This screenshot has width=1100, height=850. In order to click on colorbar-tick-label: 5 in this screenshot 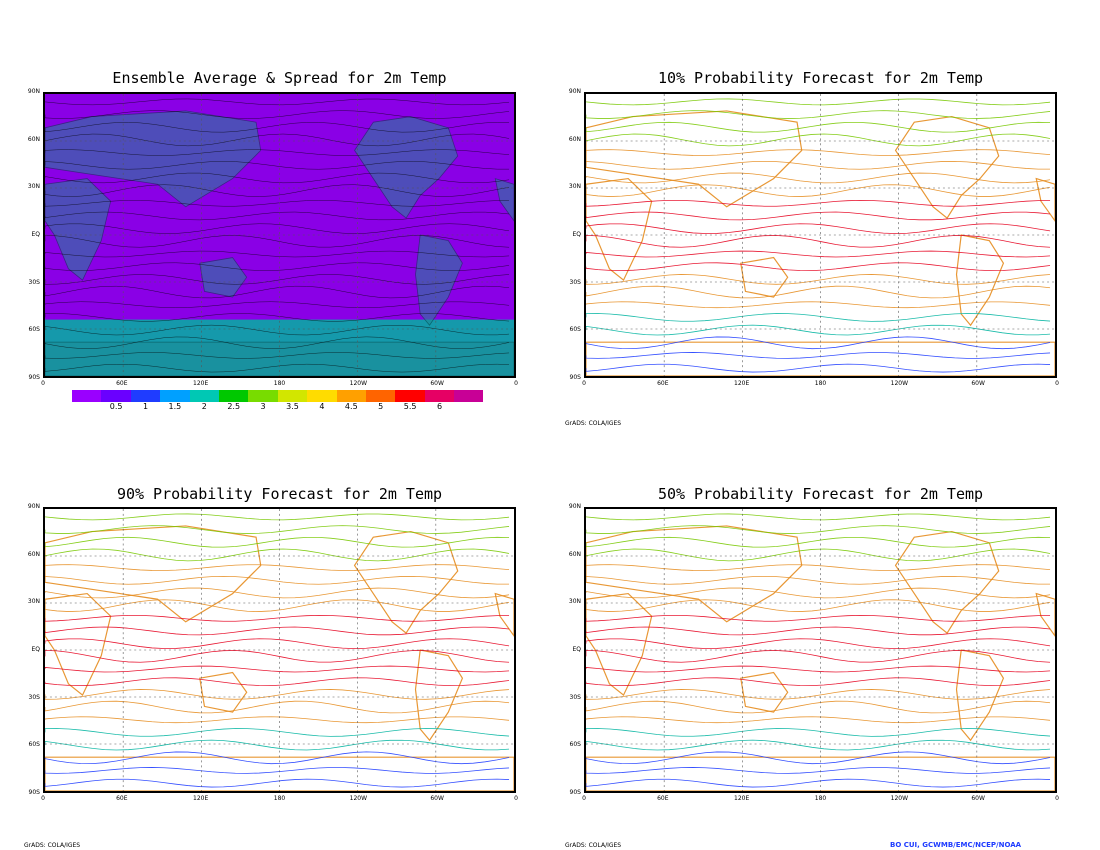, I will do `click(381, 406)`.